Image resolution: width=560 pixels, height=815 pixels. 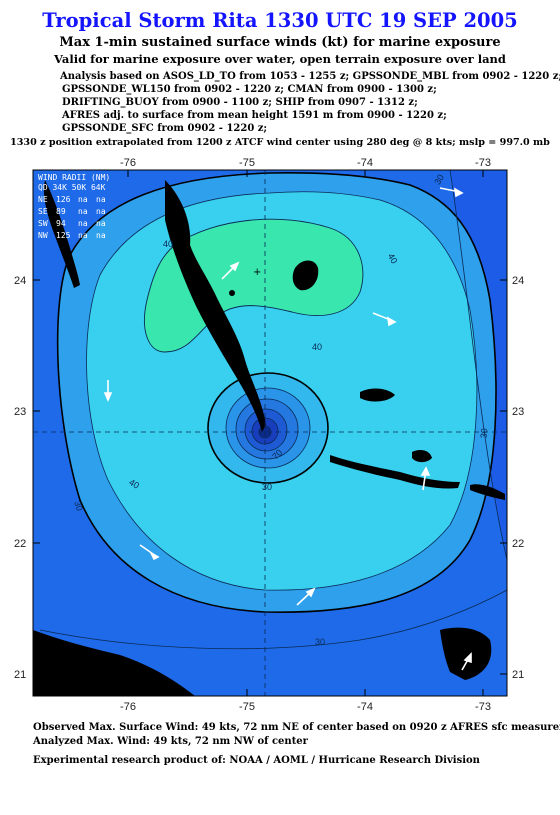 What do you see at coordinates (487, 492) in the screenshot?
I see `land-turks-caicos` at bounding box center [487, 492].